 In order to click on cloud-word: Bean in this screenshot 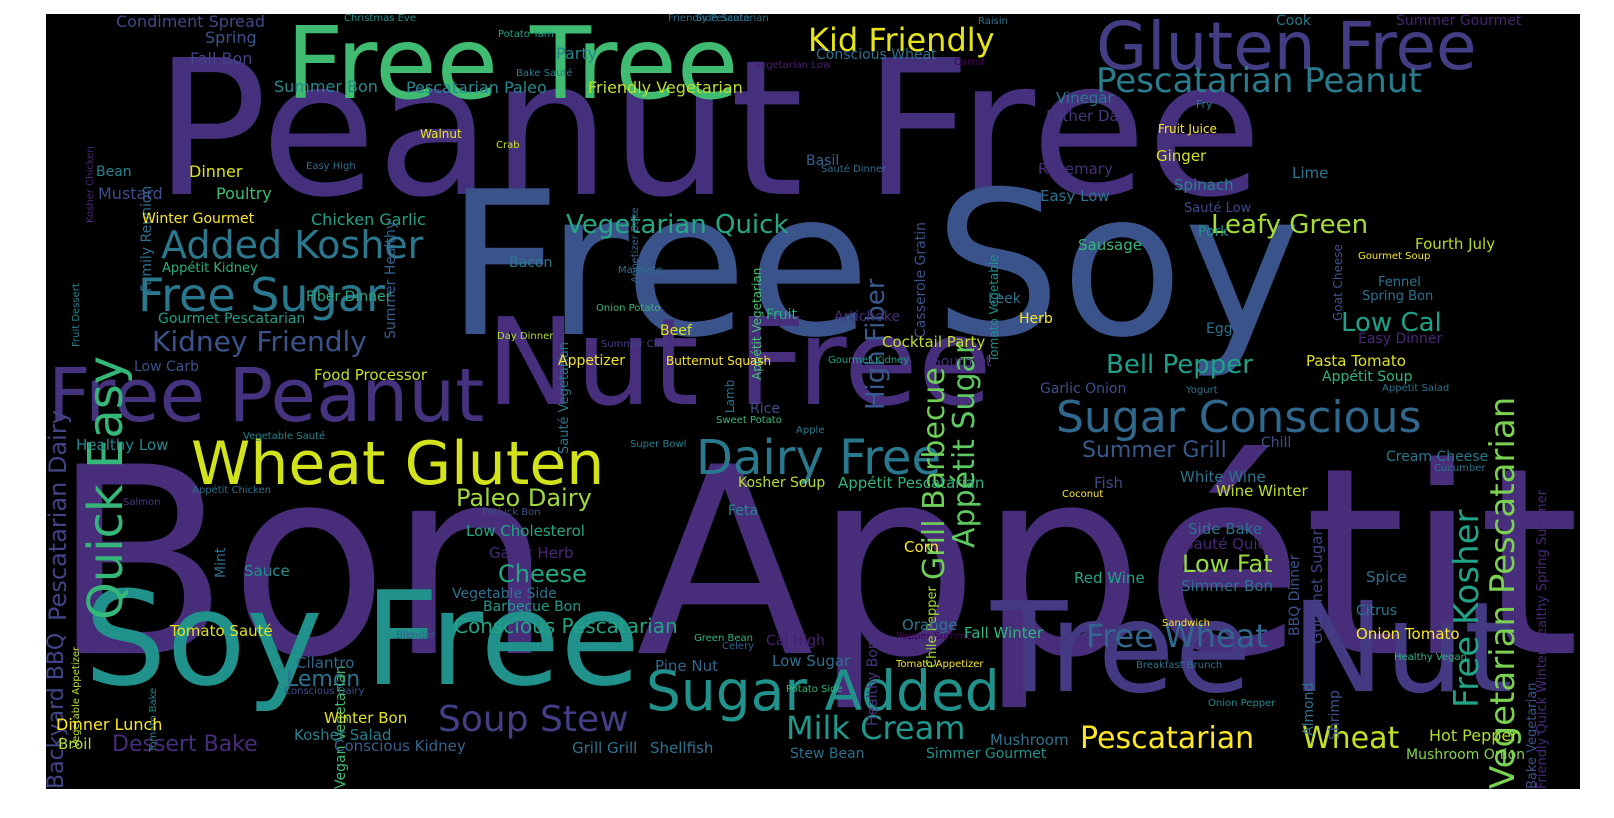, I will do `click(114, 172)`.